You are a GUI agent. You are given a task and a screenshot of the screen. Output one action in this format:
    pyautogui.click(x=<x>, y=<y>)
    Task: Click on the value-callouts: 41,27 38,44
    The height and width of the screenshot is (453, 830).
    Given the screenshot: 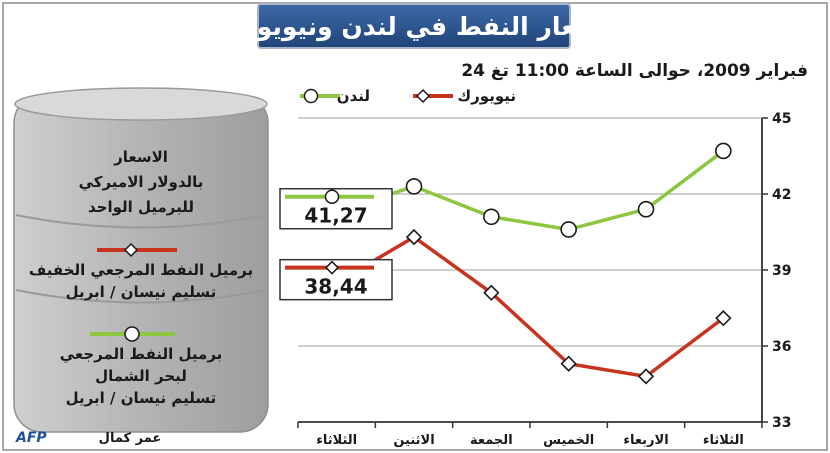 What is the action you would take?
    pyautogui.click(x=336, y=244)
    